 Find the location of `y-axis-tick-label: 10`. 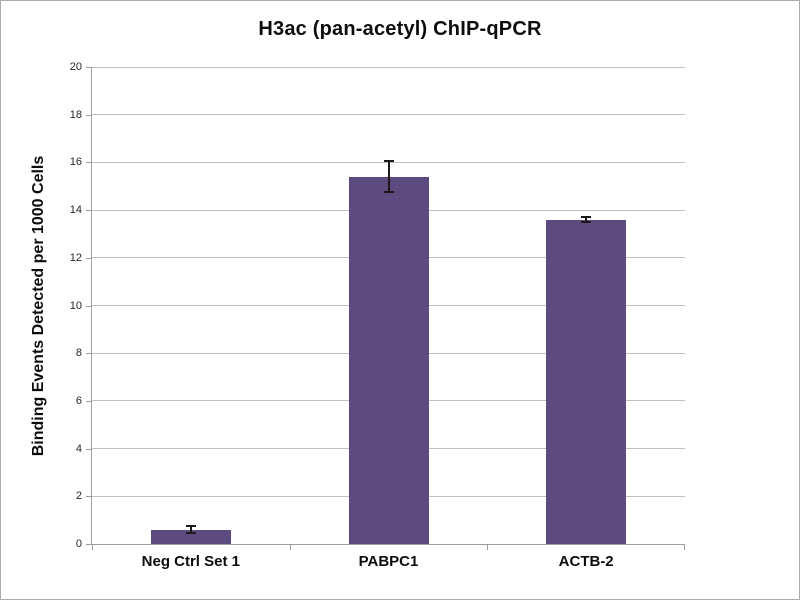

y-axis-tick-label: 10 is located at coordinates (75, 305).